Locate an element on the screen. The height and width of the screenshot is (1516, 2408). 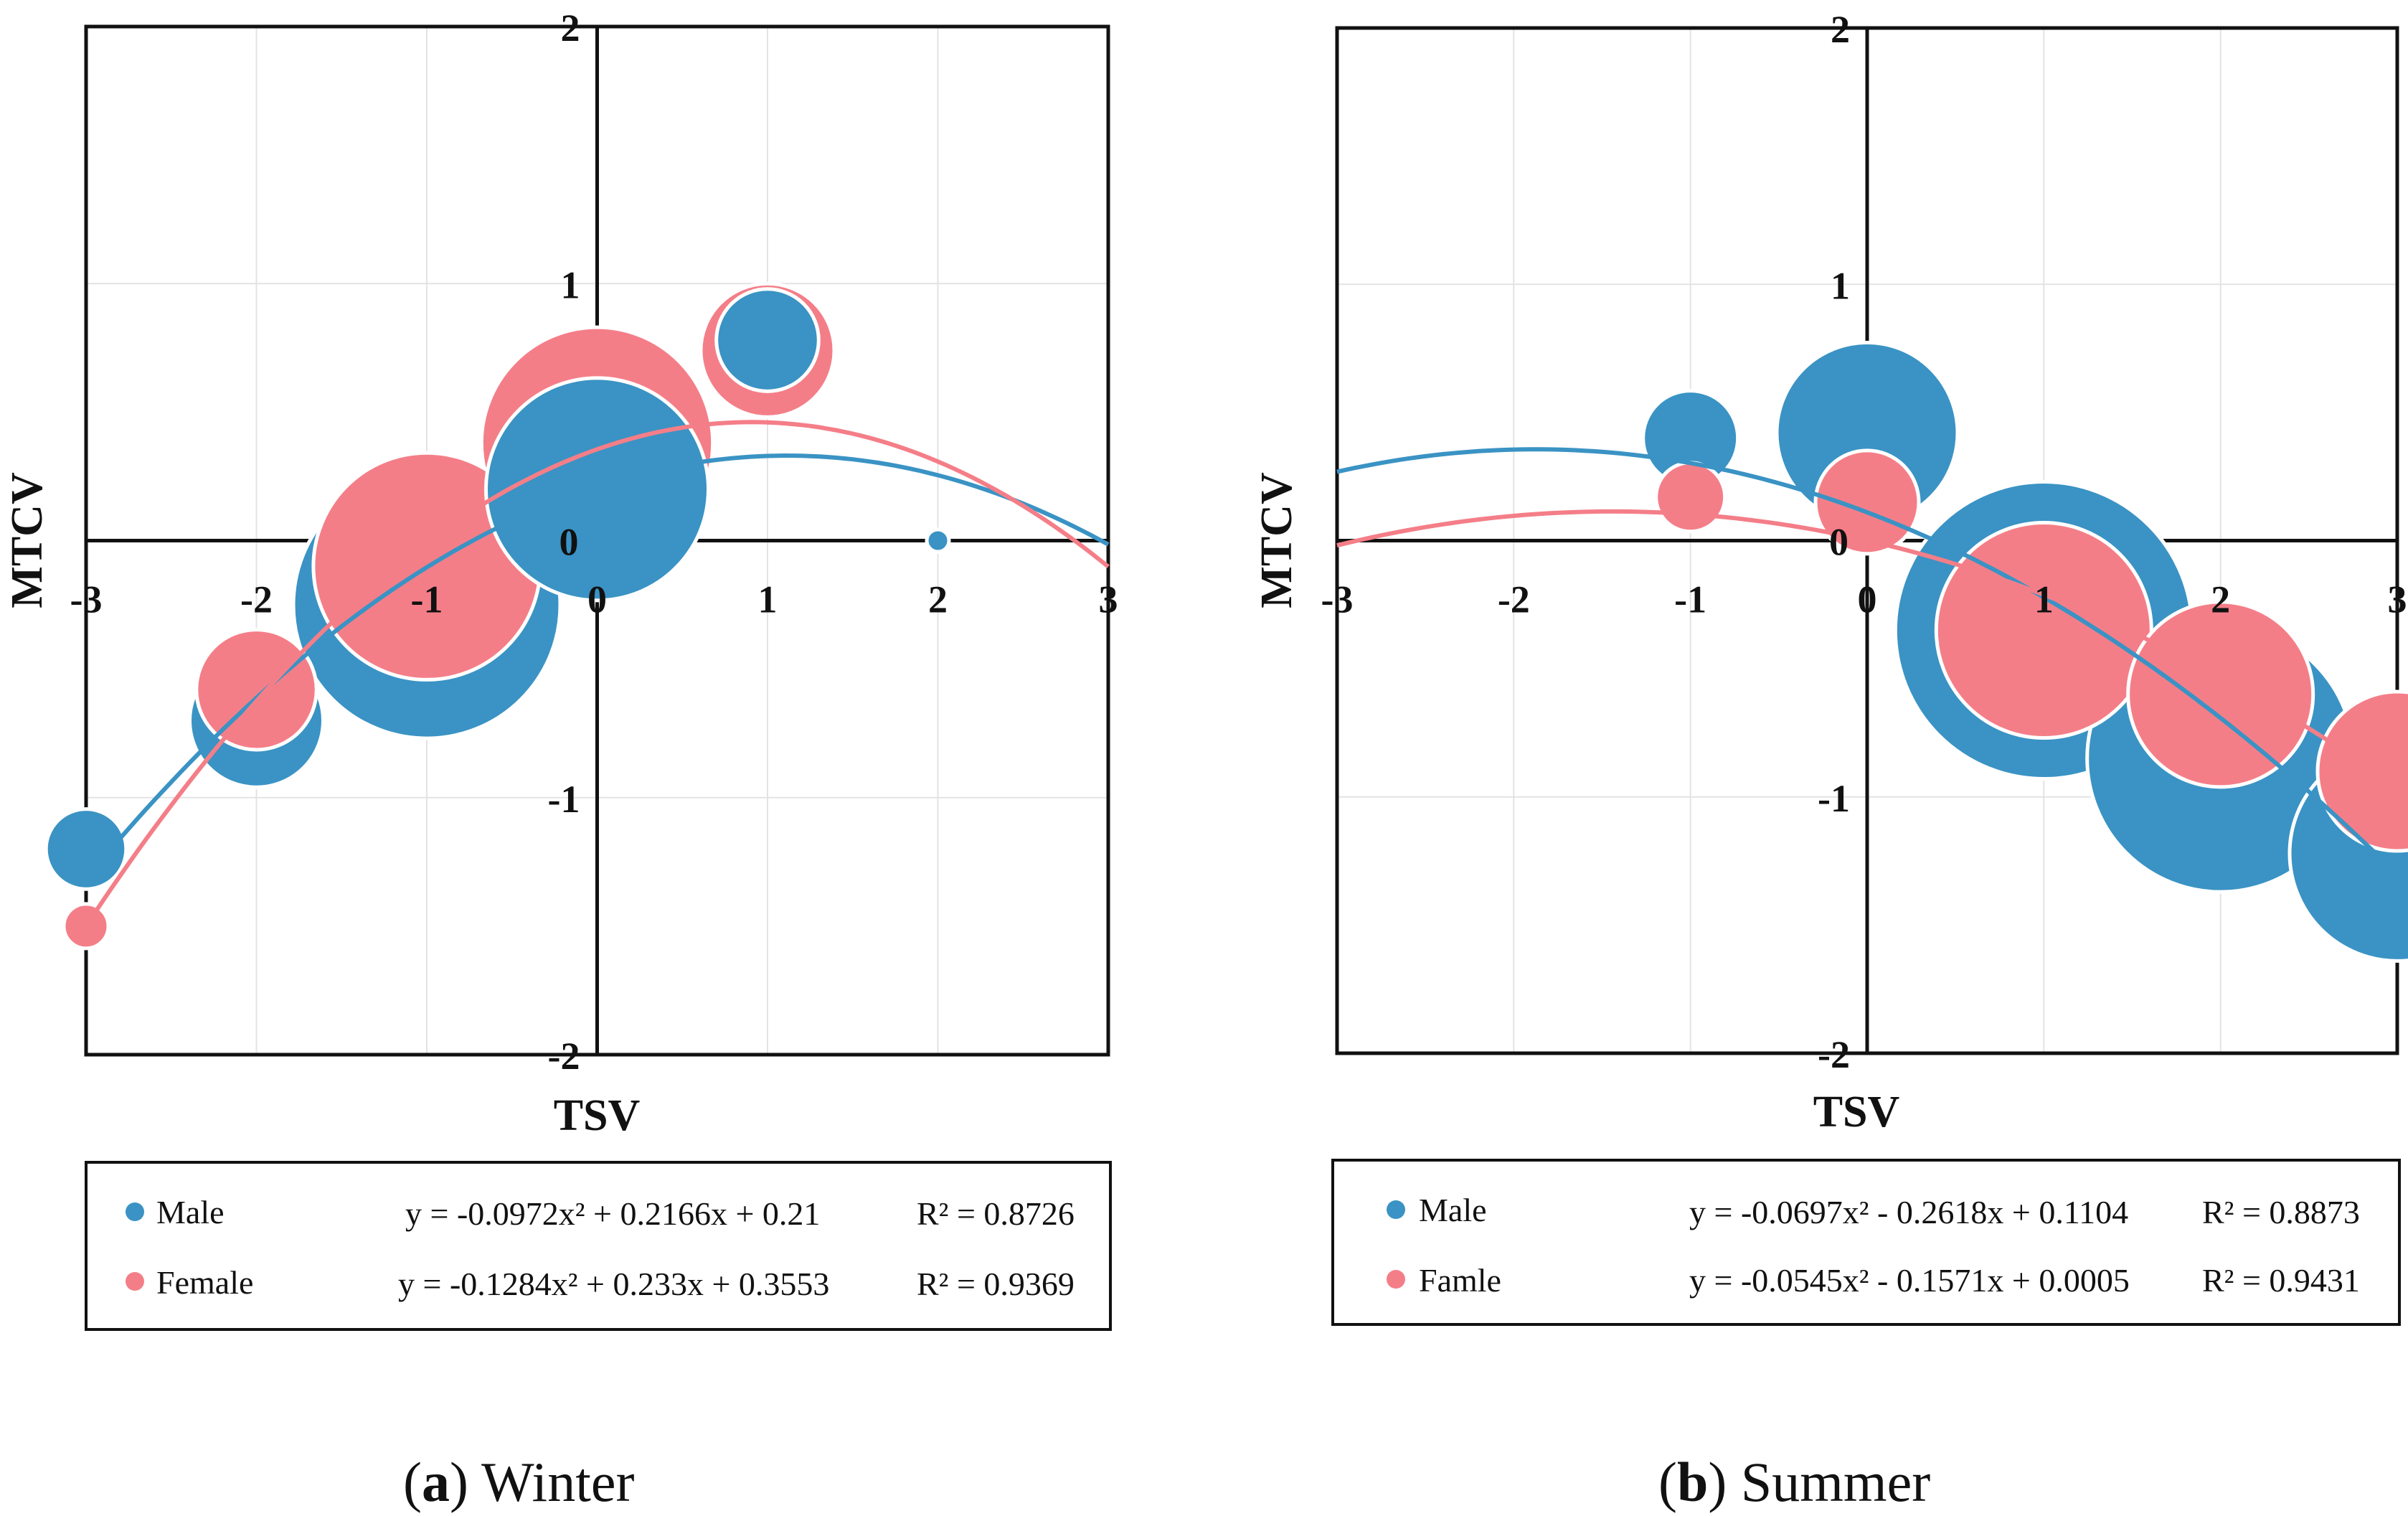
summer-bubbles is located at coordinates (2025, 651).